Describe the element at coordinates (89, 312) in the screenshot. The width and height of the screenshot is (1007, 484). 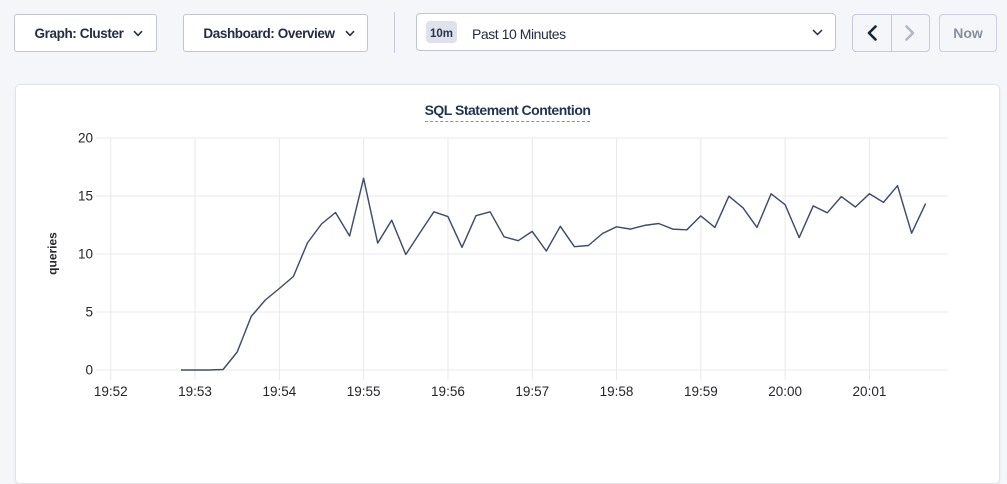
I see `svg-text: 5` at that location.